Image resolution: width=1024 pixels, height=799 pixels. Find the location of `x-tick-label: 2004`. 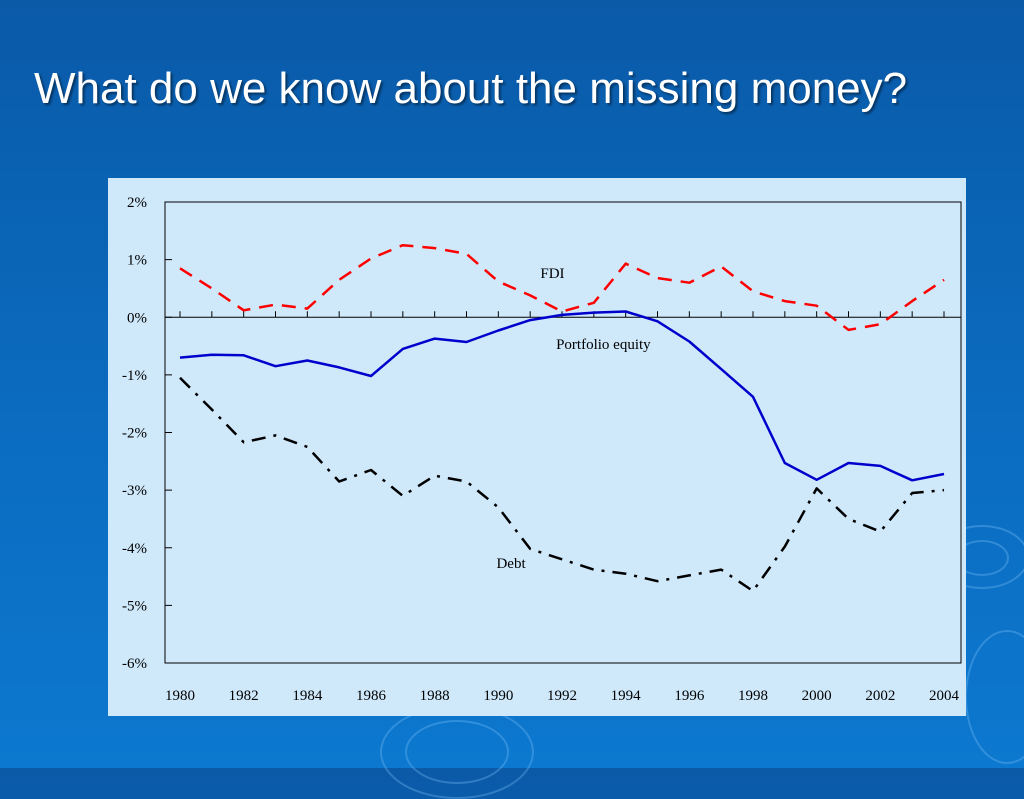

x-tick-label: 2004 is located at coordinates (944, 696).